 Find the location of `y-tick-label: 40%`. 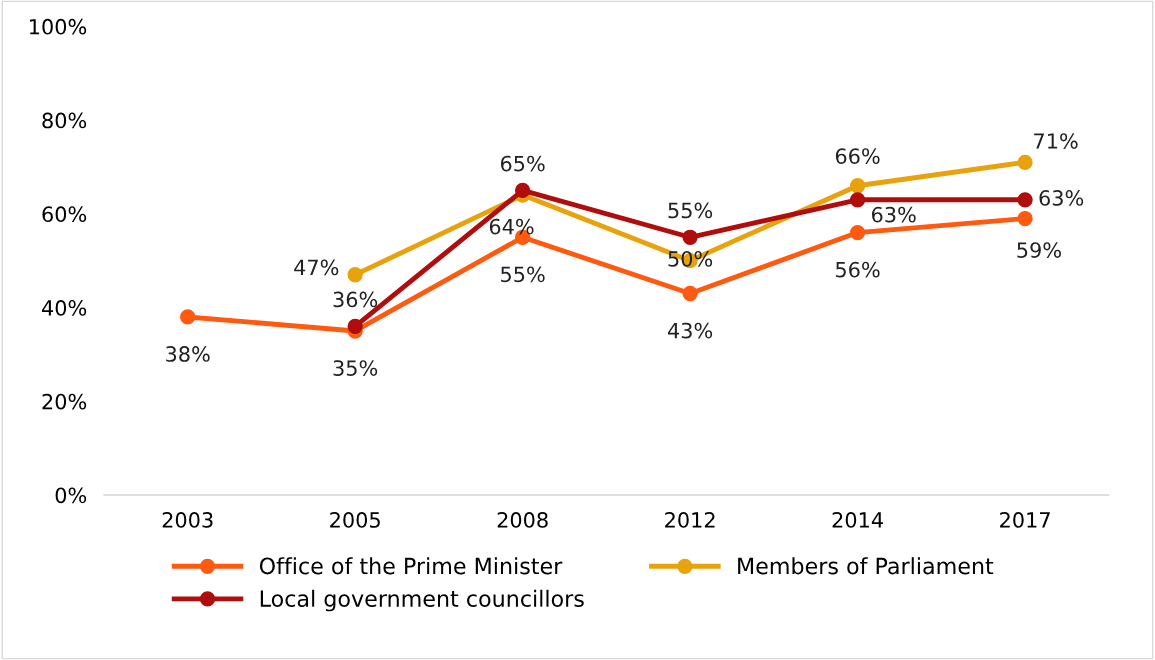

y-tick-label: 40% is located at coordinates (64, 308).